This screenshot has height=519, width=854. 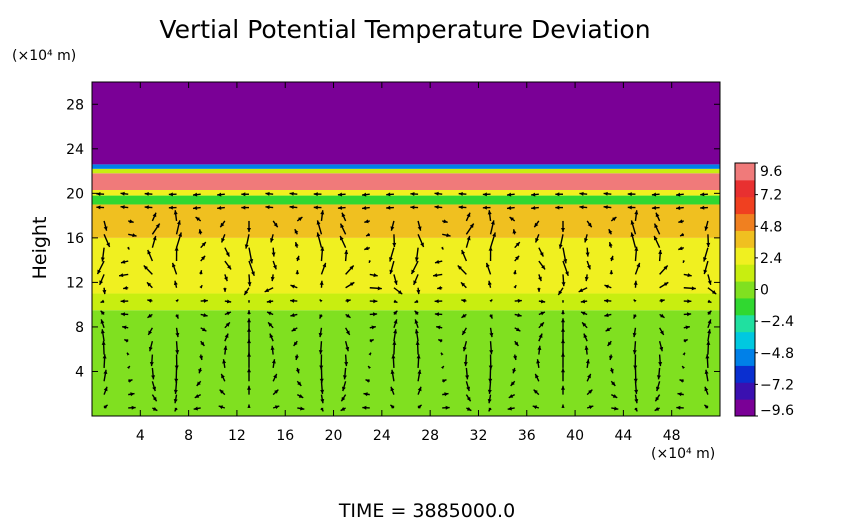 I want to click on colorbar: 9.6 7.2 4.8 2.4 0 −2.4 −4.8 −7.2 −9.6, so click(x=764, y=290).